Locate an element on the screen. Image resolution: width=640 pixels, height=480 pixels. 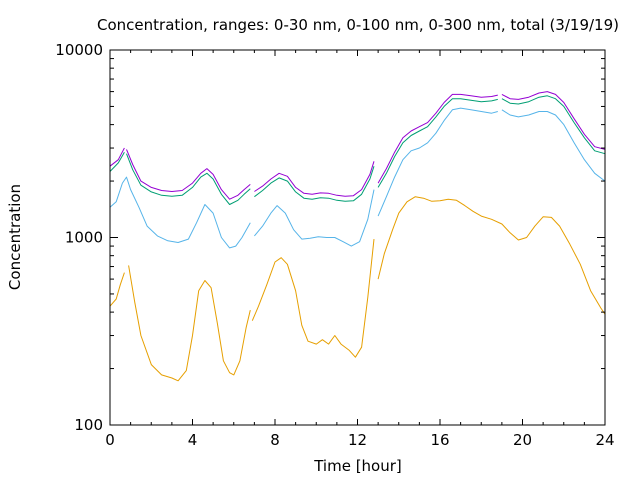
x-tick-label: 16 is located at coordinates (439, 440).